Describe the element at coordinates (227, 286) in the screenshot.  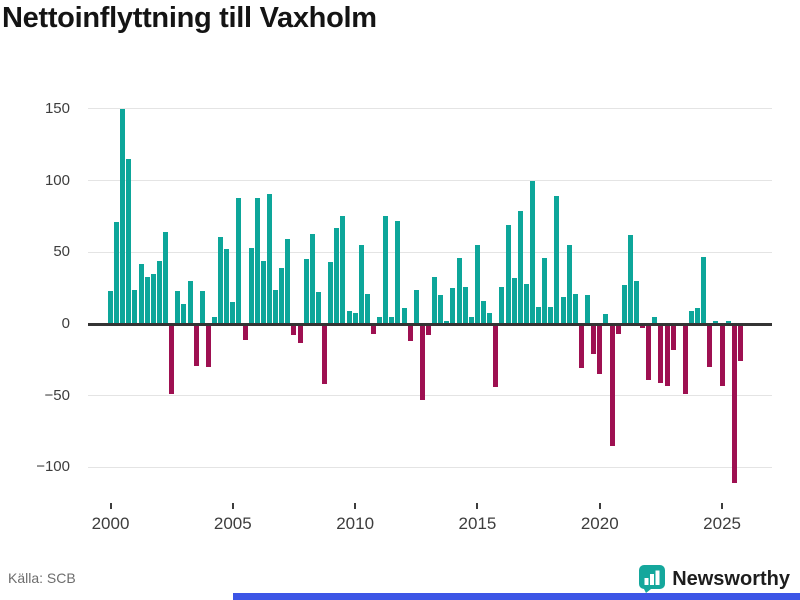
I see `bar-2004-q4` at that location.